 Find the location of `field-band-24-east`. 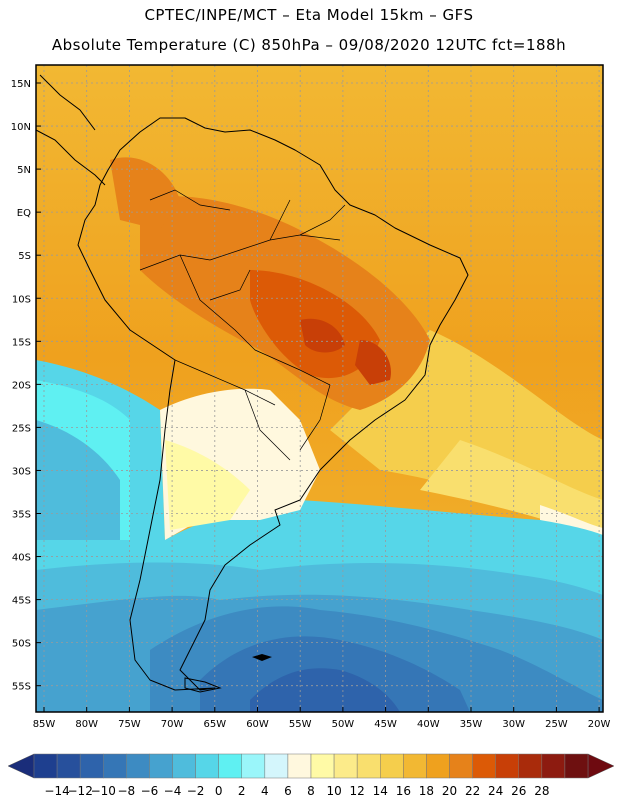

field-band-24-east is located at coordinates (373, 362).